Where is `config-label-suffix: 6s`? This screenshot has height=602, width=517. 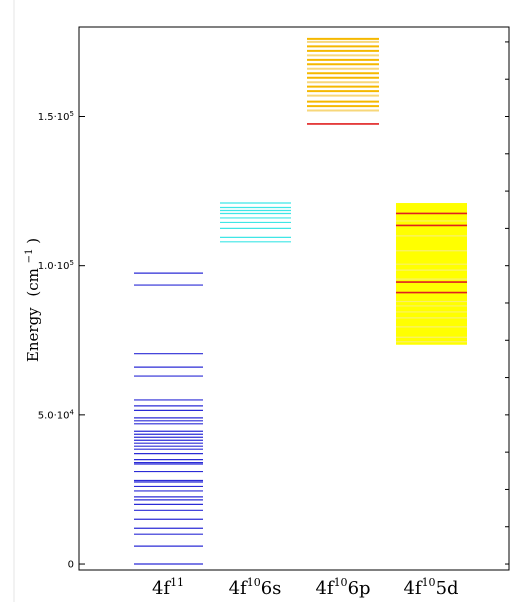
config-label-suffix: 6s is located at coordinates (271, 588).